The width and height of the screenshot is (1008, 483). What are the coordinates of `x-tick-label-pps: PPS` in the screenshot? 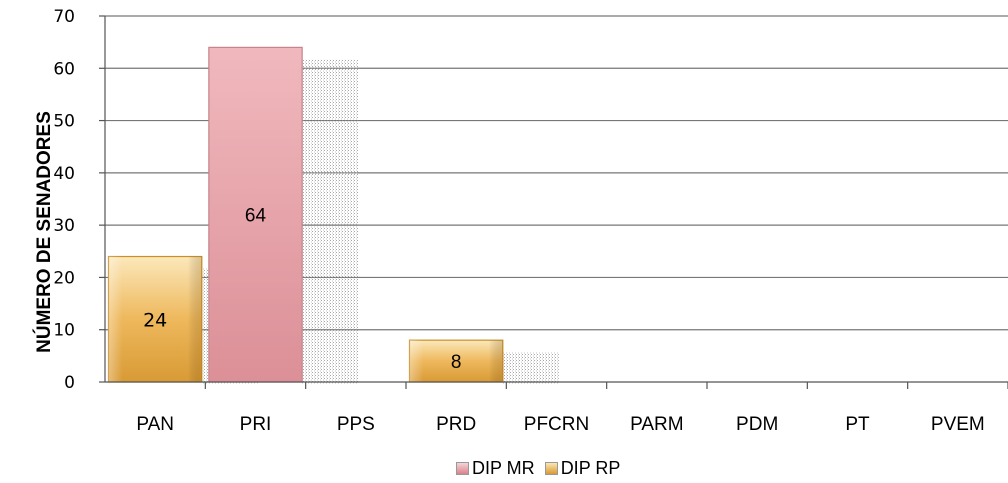 It's located at (356, 424).